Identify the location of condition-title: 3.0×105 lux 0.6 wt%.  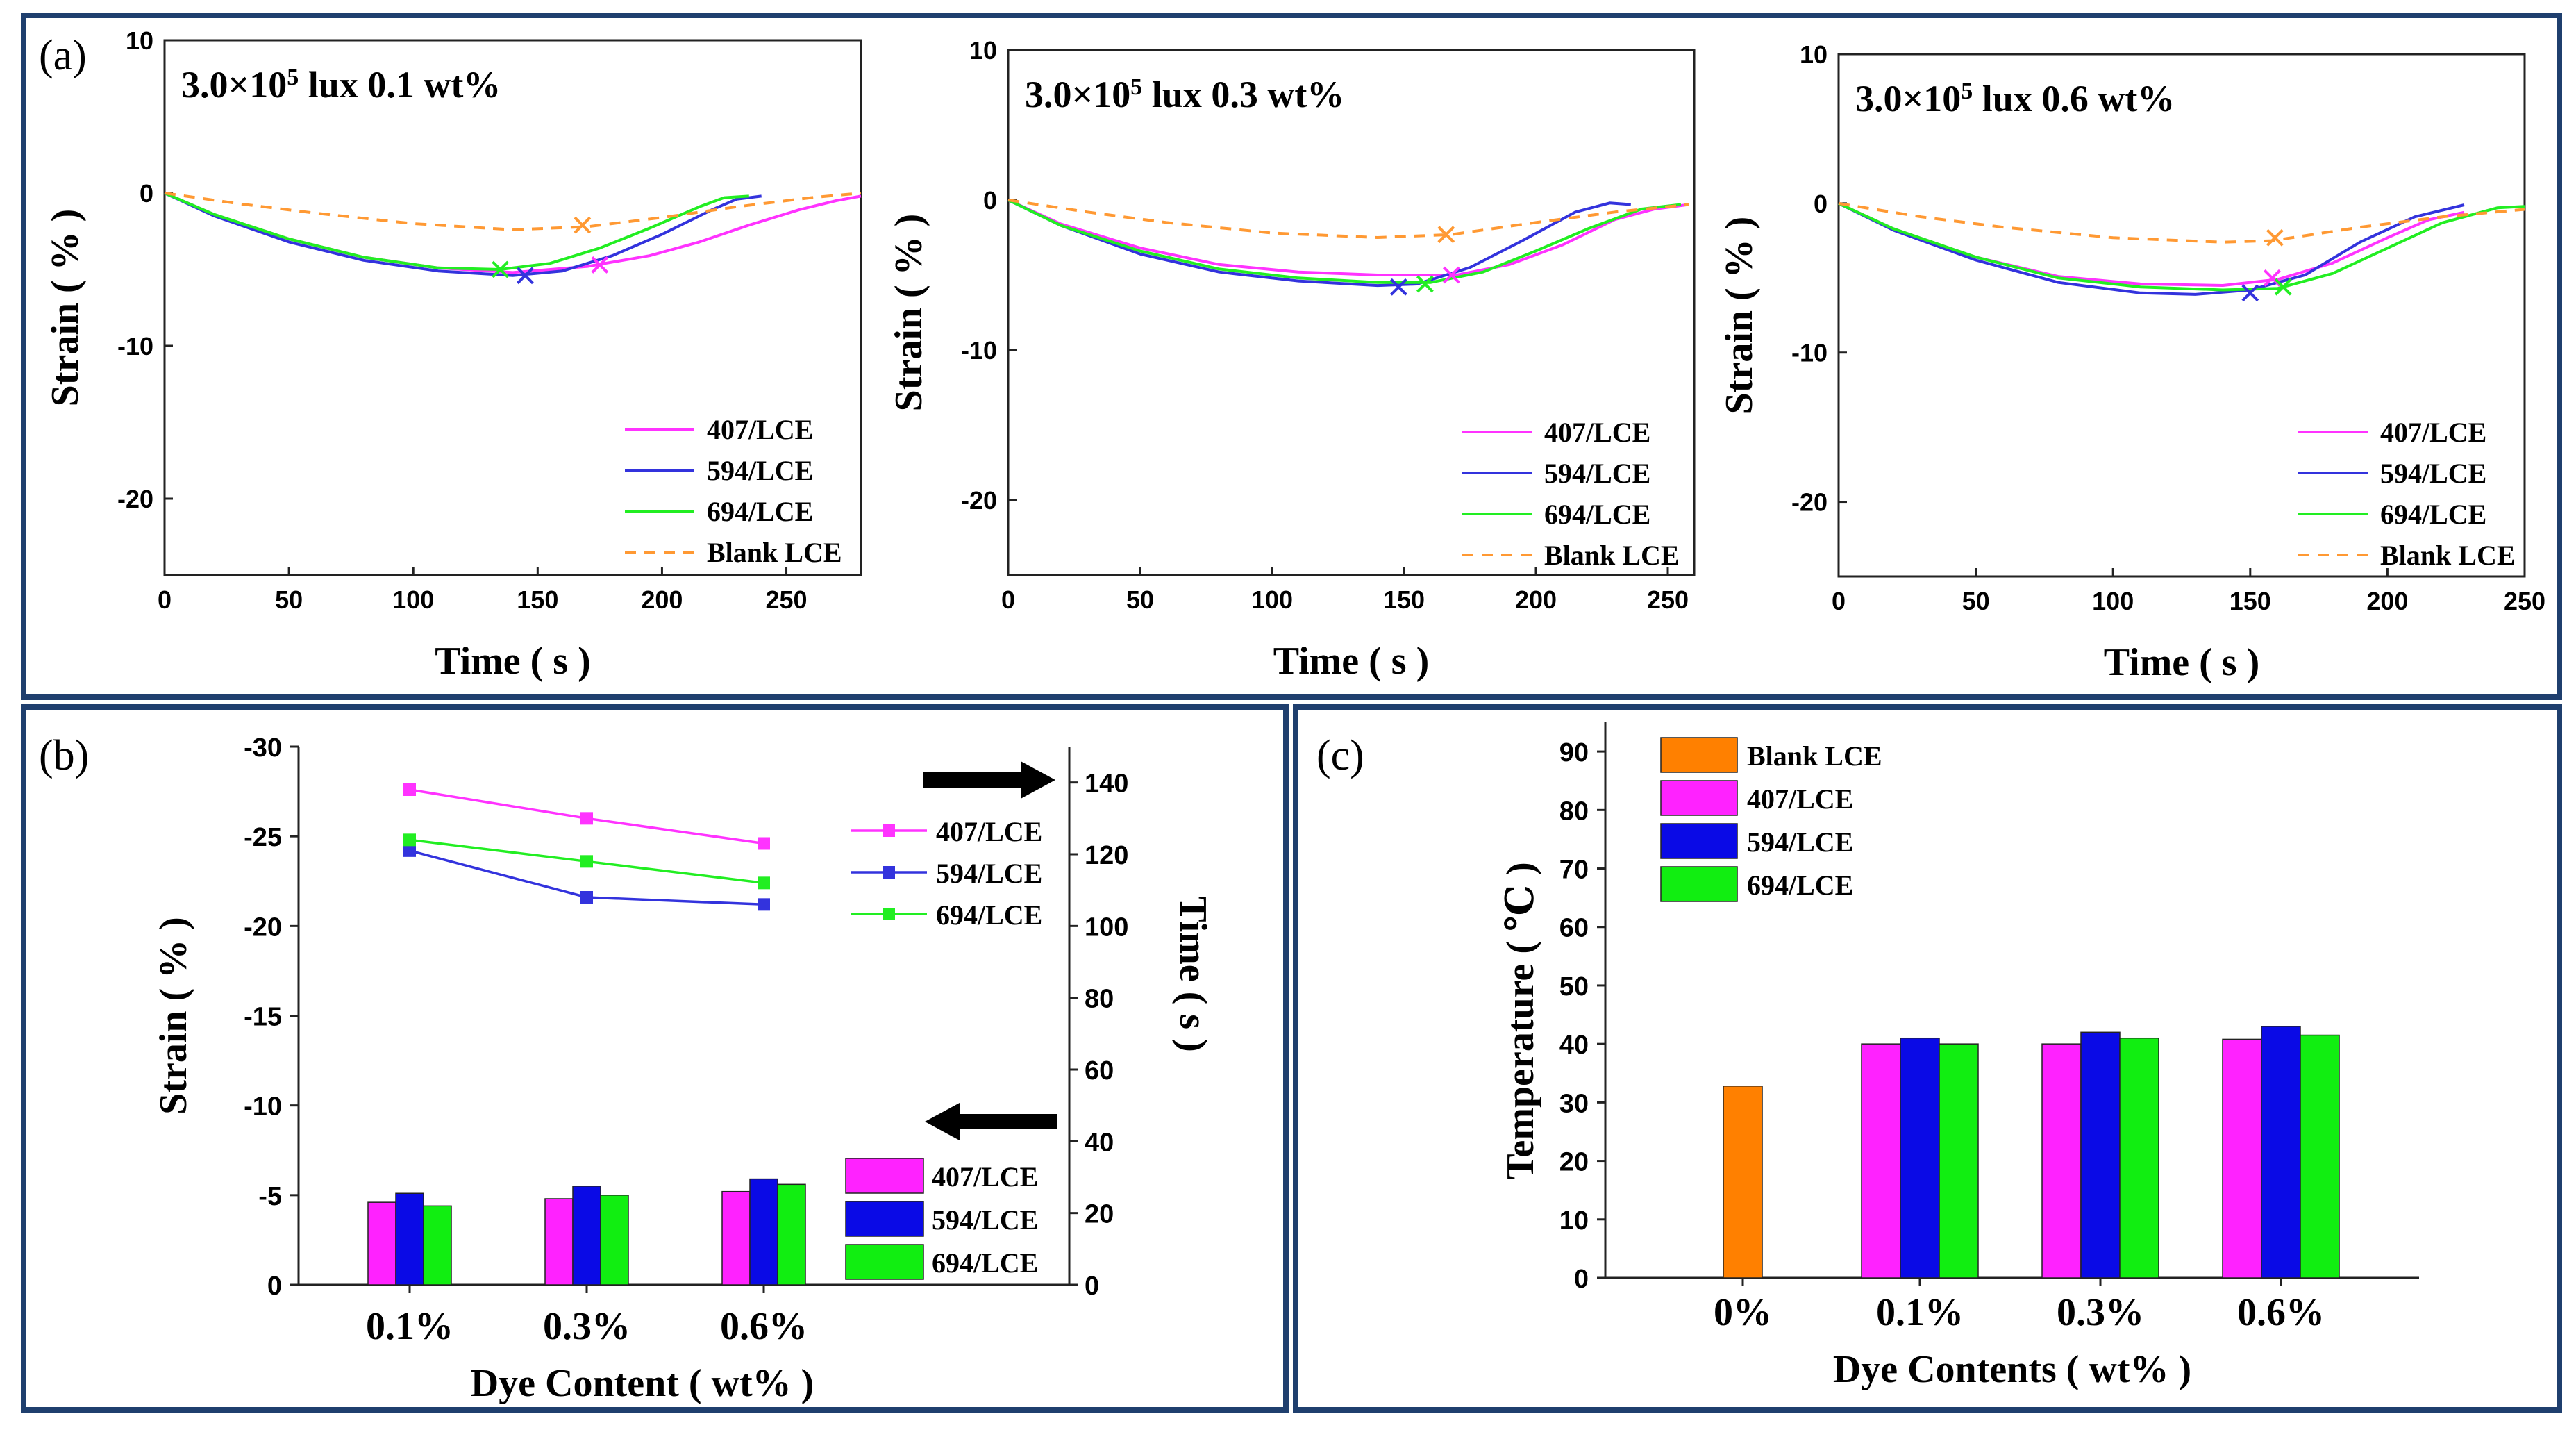
(2015, 98).